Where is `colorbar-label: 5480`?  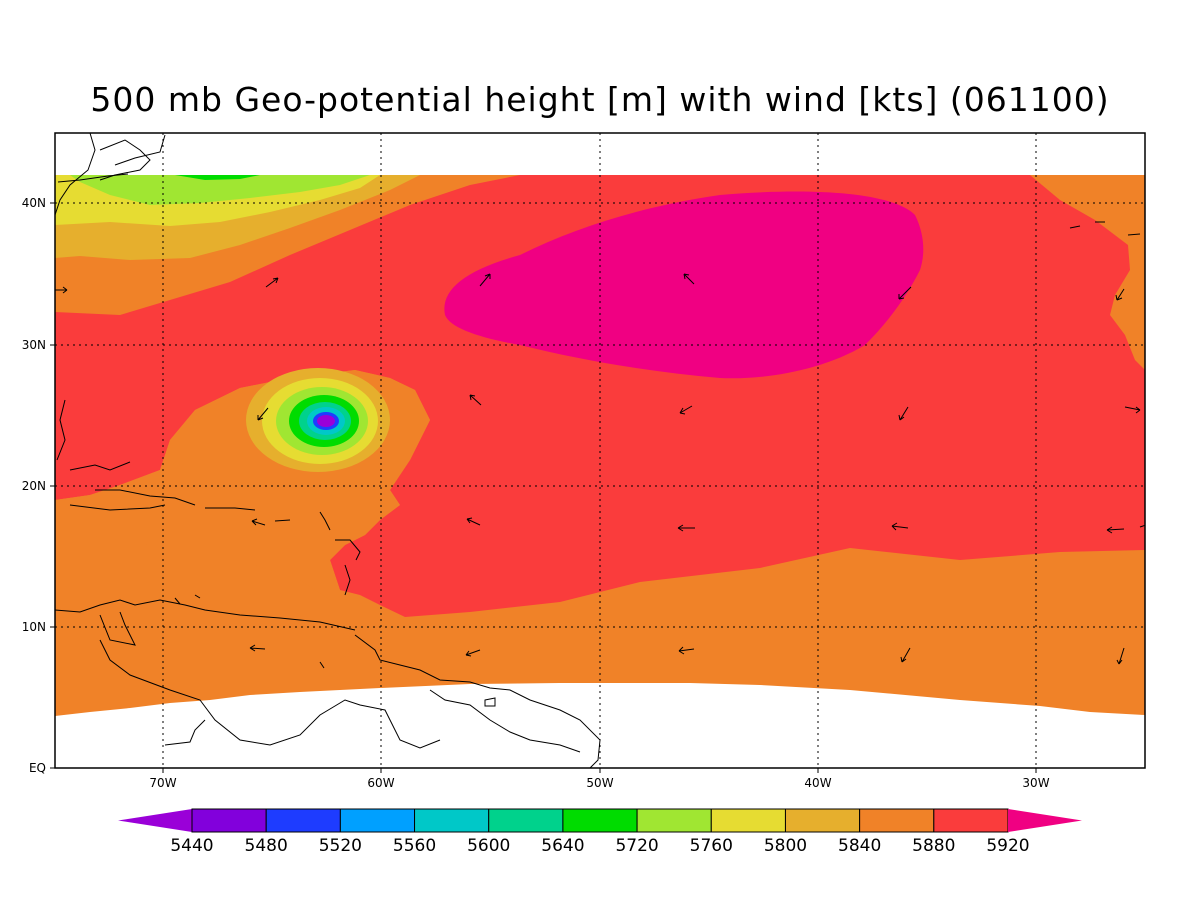
colorbar-label: 5480 is located at coordinates (266, 846).